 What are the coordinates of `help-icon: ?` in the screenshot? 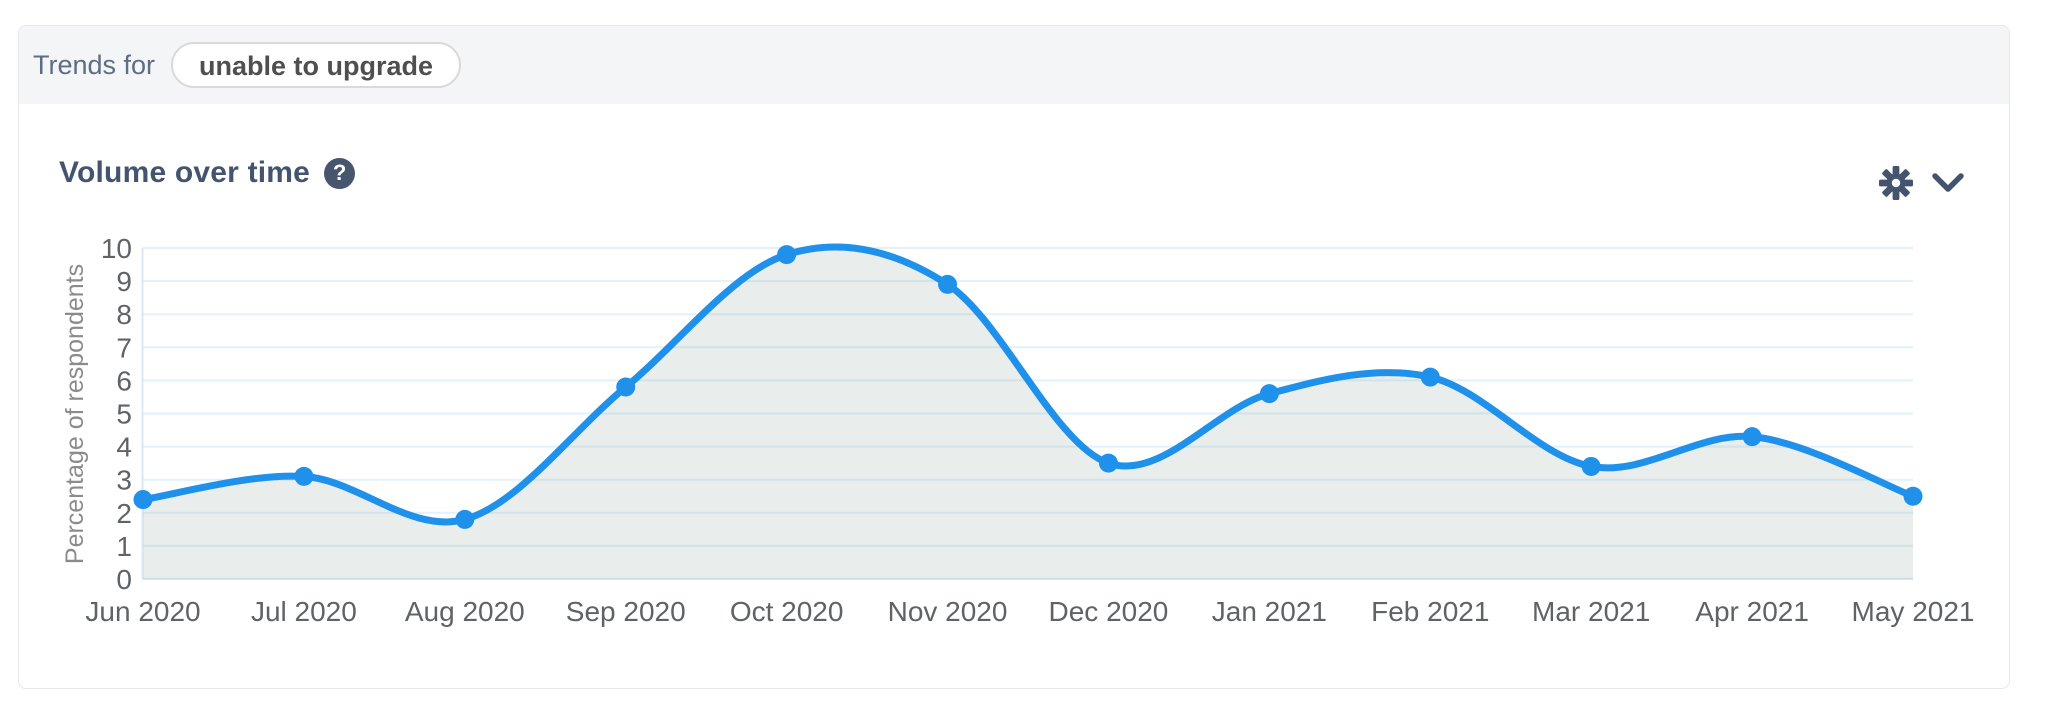 It's located at (340, 173).